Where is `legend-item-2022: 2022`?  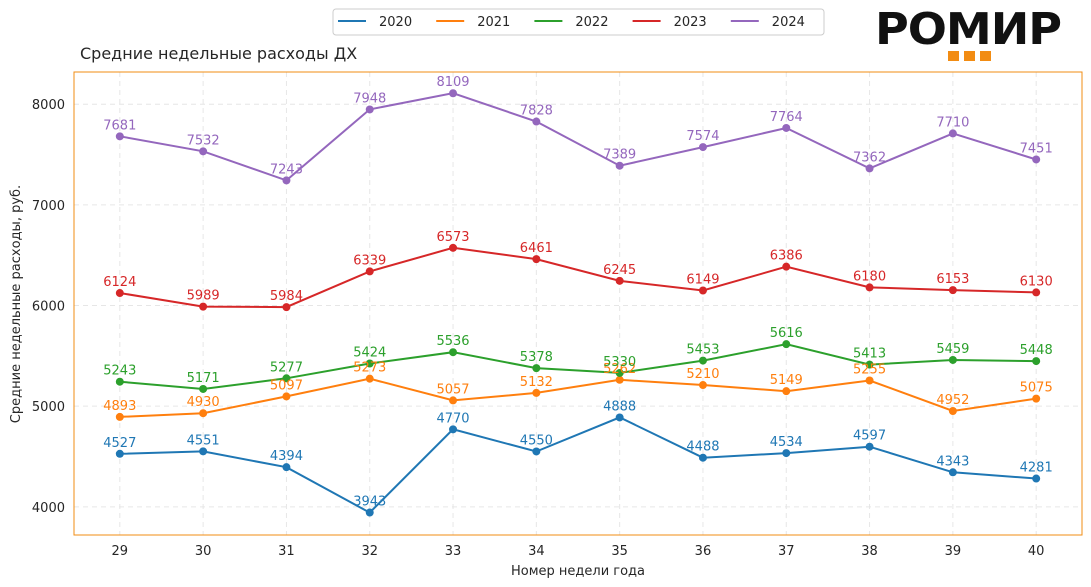 legend-item-2022: 2022 is located at coordinates (571, 22).